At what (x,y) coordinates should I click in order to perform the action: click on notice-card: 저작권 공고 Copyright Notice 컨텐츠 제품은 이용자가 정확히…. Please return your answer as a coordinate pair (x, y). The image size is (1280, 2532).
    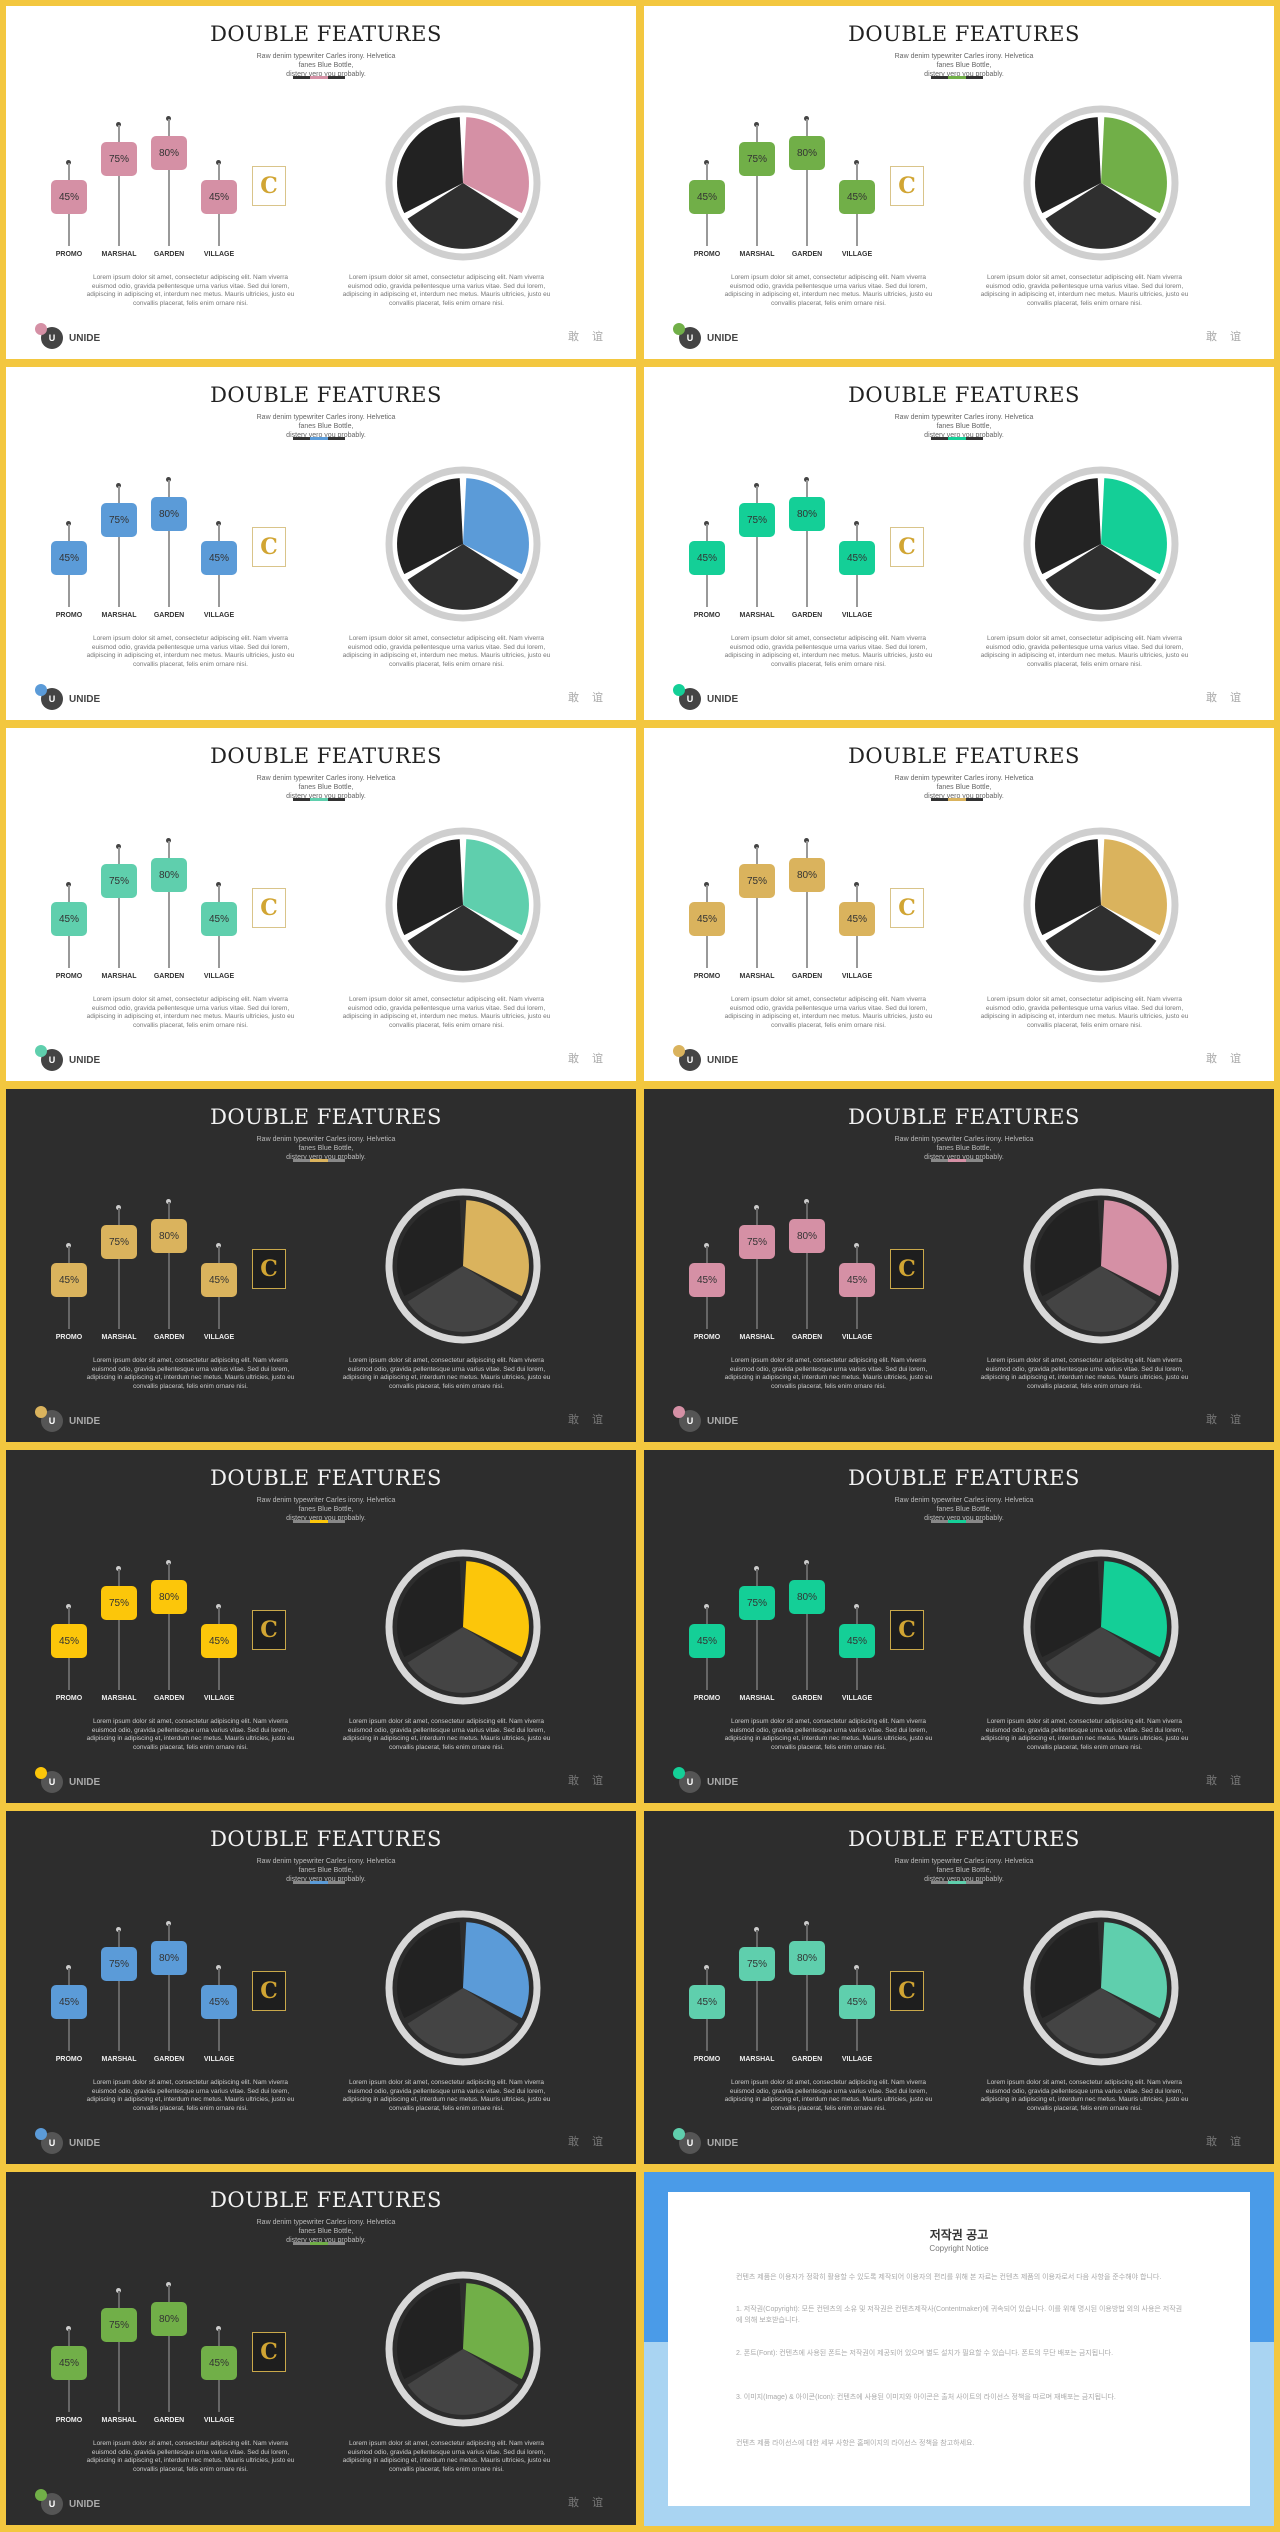
    Looking at the image, I should click on (959, 2349).